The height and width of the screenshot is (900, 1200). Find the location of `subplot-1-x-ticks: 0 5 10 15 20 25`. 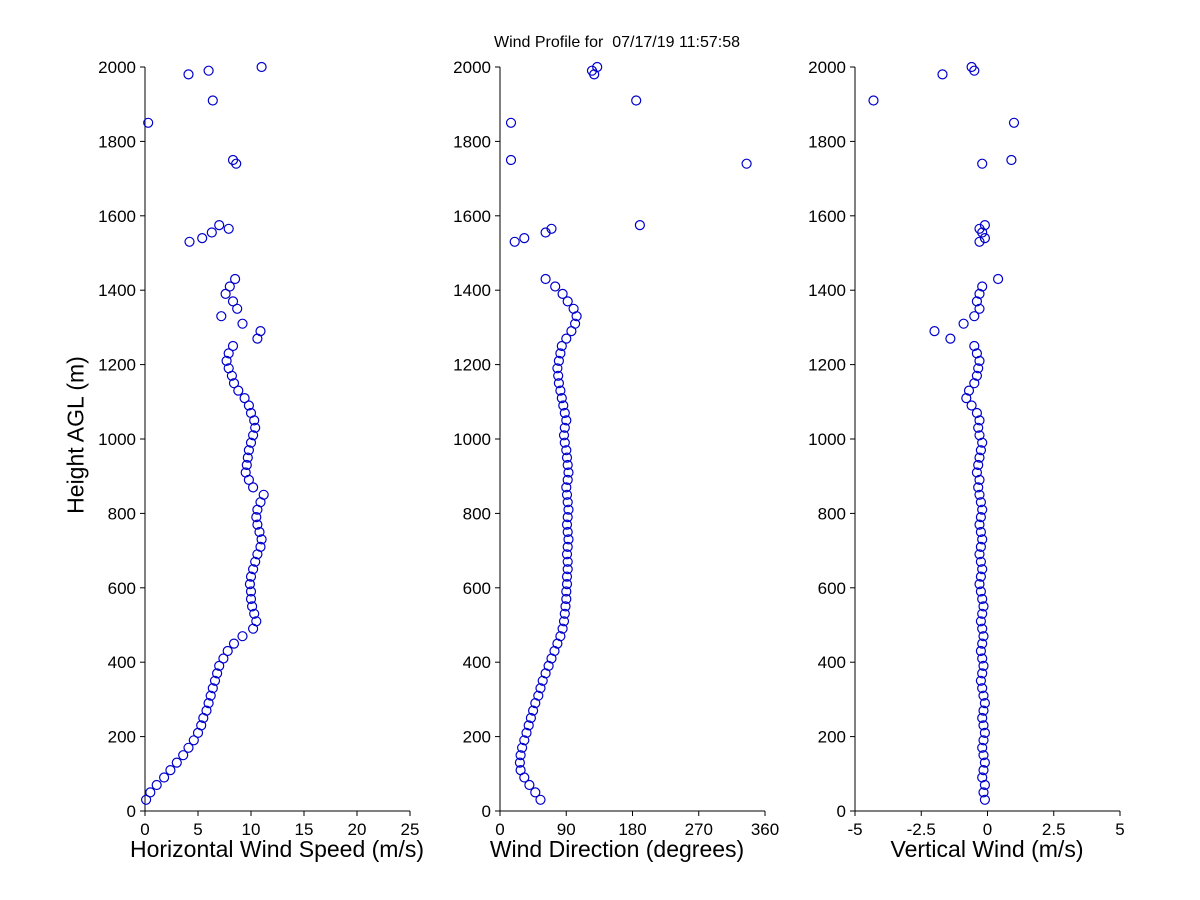

subplot-1-x-ticks: 0 5 10 15 20 25 is located at coordinates (279, 825).